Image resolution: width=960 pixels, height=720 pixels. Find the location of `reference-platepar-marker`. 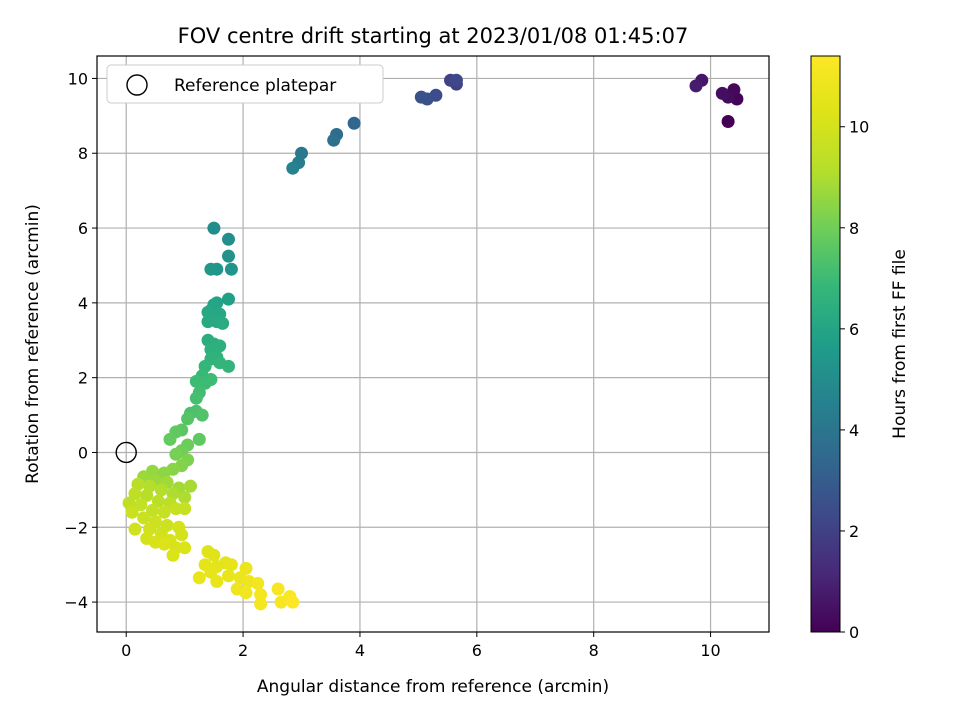

reference-platepar-marker is located at coordinates (126, 452).